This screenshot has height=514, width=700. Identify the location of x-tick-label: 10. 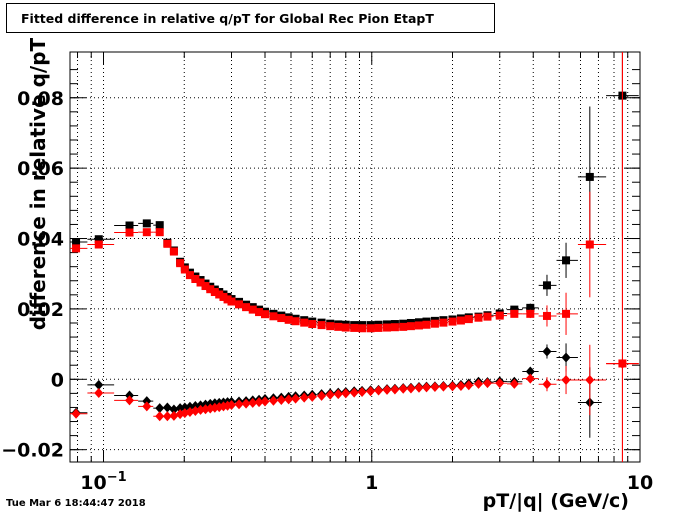
(640, 483).